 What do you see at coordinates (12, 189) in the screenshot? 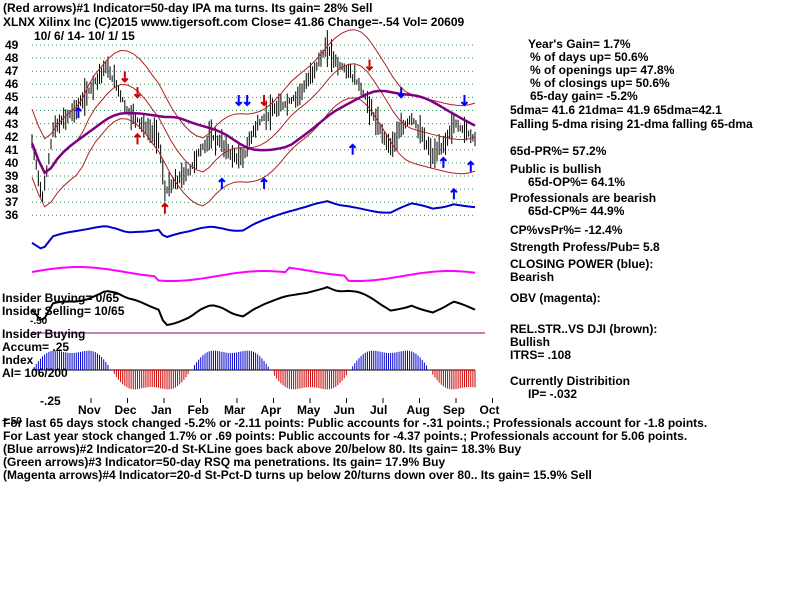
I see `y-tick-38: 38` at bounding box center [12, 189].